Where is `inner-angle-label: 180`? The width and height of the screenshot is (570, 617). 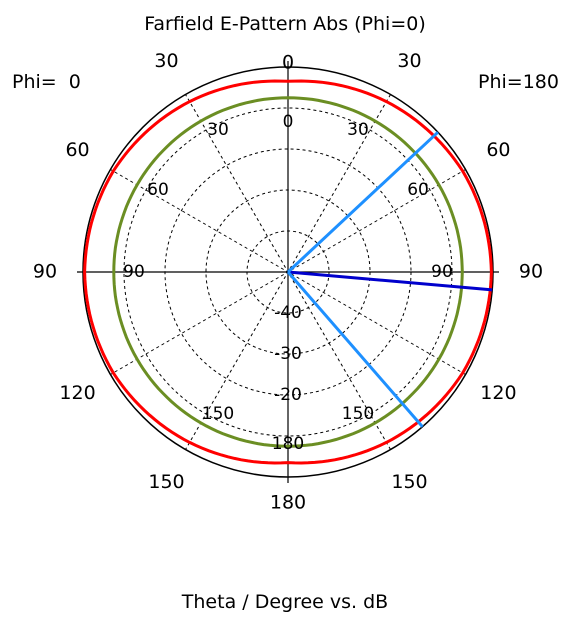
inner-angle-label: 180 is located at coordinates (288, 444).